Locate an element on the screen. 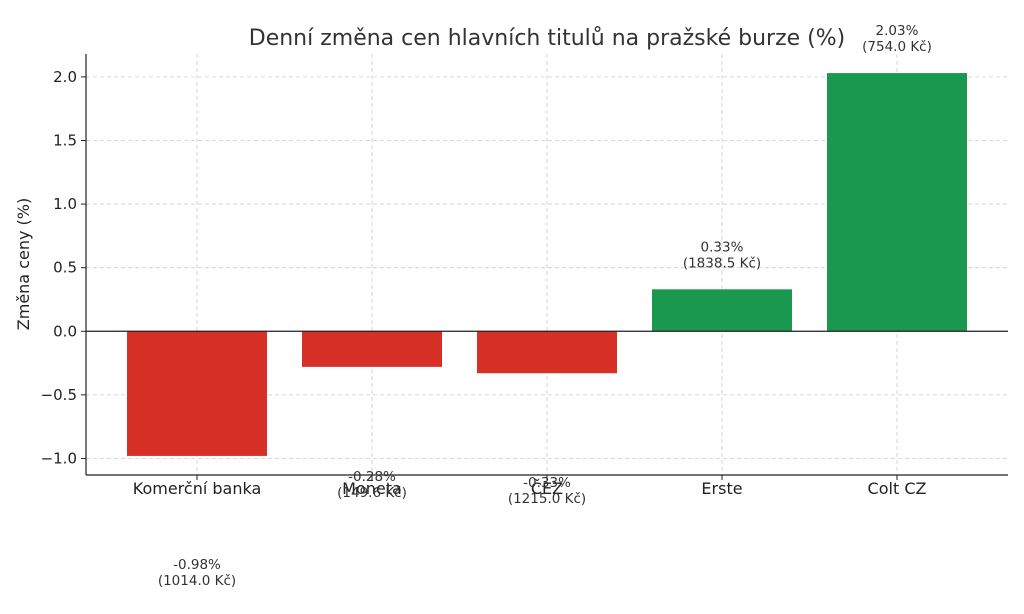 The image size is (1024, 614). y-tick-label: 1.5 is located at coordinates (65, 140).